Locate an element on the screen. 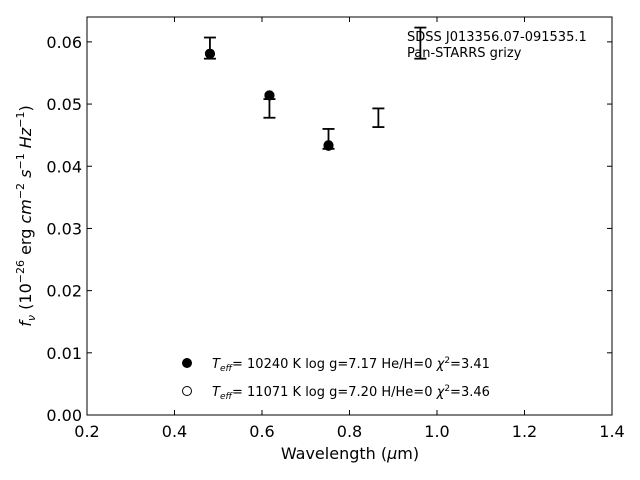 This screenshot has width=640, height=480. x-tick-label: 1.4 is located at coordinates (611, 431).